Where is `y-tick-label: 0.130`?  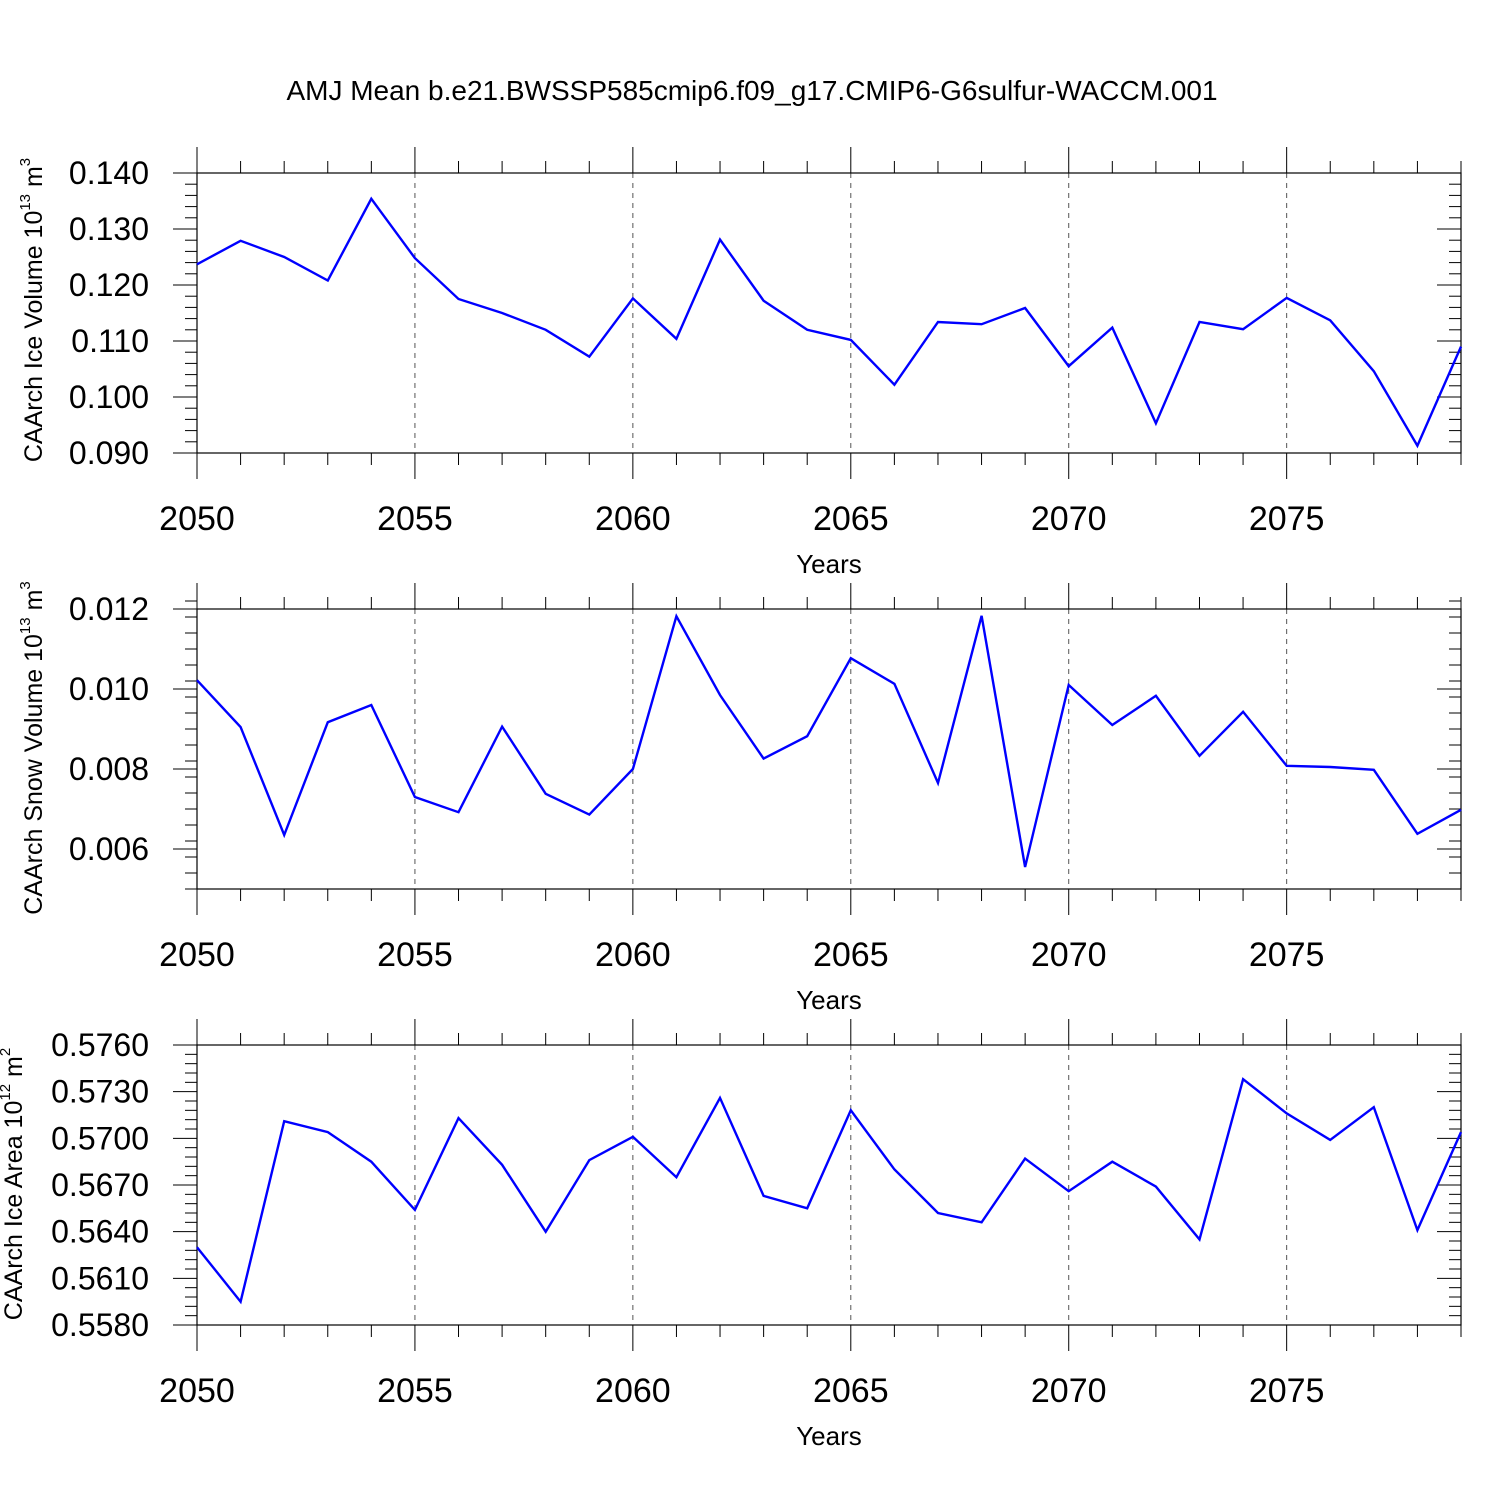 y-tick-label: 0.130 is located at coordinates (109, 229).